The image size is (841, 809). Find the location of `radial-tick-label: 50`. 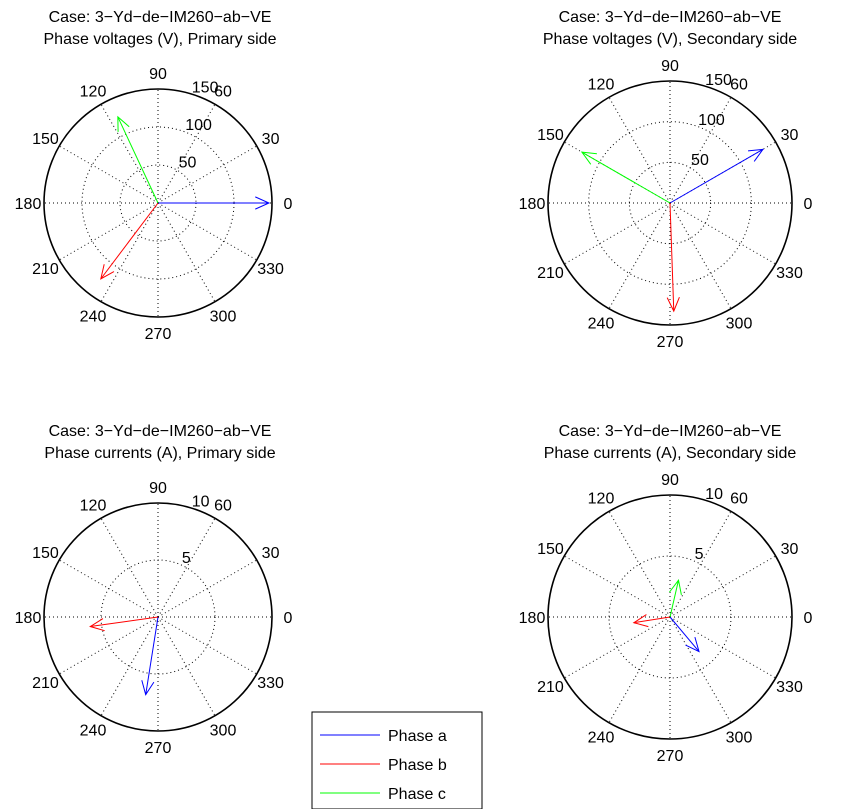

radial-tick-label: 50 is located at coordinates (700, 160).